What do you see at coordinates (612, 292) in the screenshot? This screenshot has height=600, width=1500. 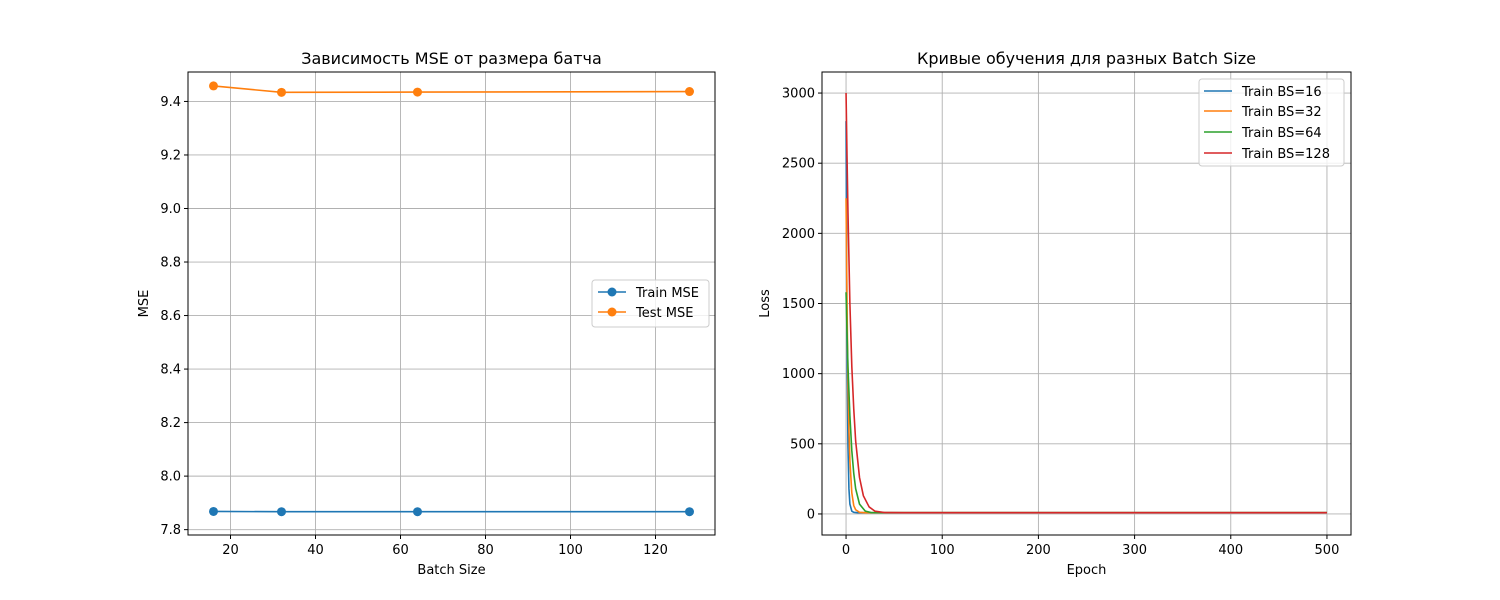 I see `legend-marker-train-mse` at bounding box center [612, 292].